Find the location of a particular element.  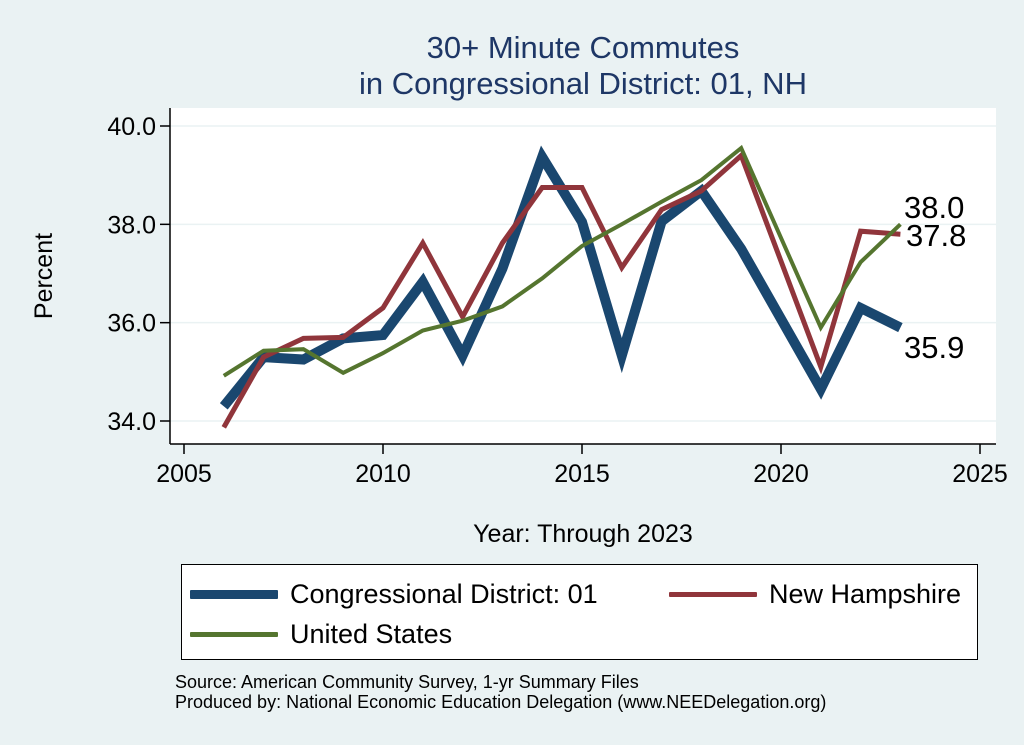

x-axis-title: Year: Through 2023 is located at coordinates (583, 534).